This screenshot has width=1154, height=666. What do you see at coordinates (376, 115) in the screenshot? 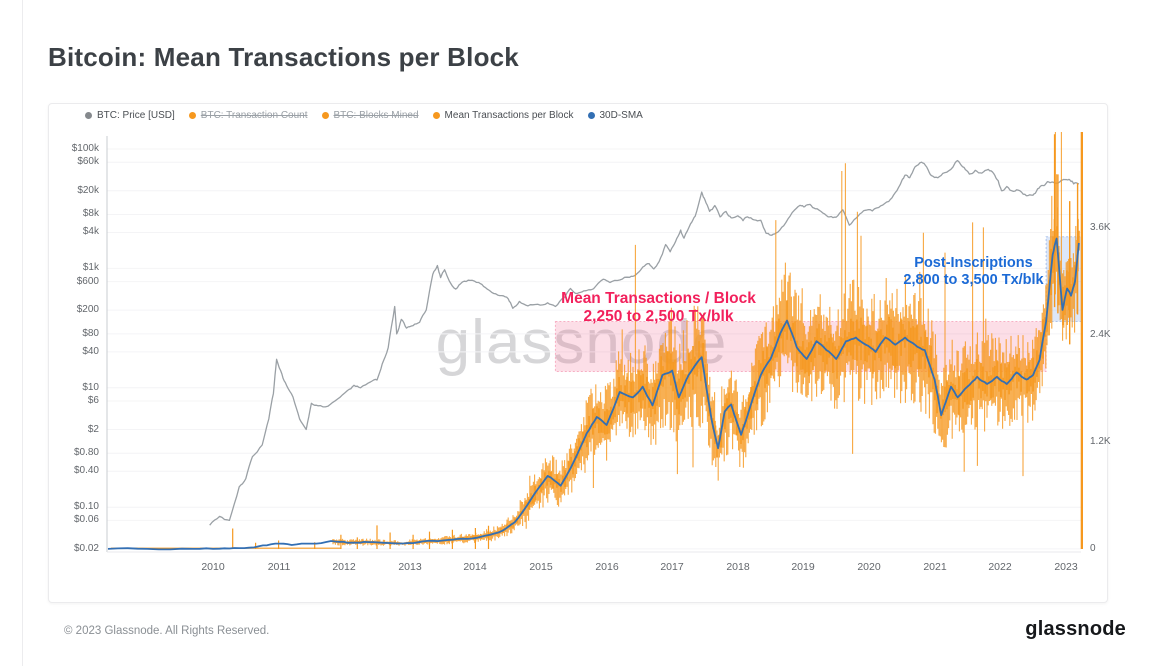
I see `legend-label: BTC: Blocks Mined` at bounding box center [376, 115].